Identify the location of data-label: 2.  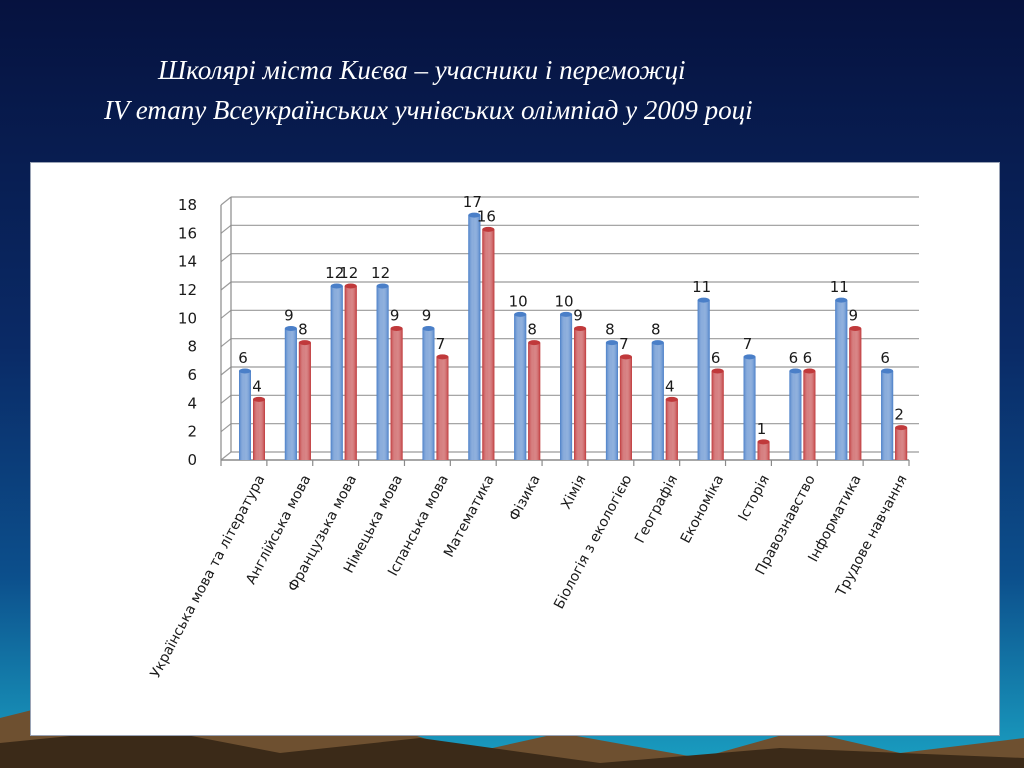
(899, 415).